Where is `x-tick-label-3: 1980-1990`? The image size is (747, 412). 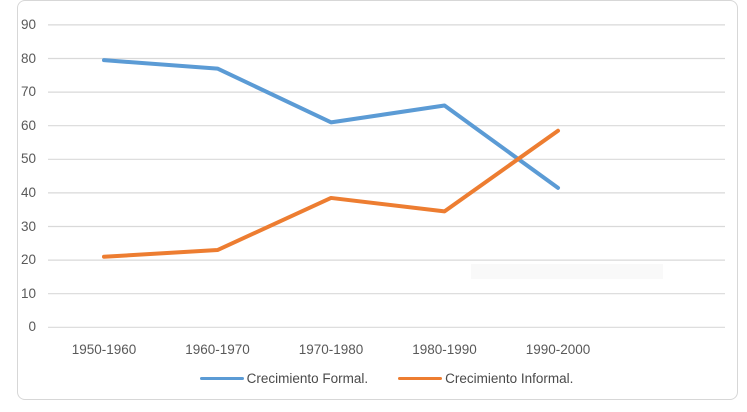 x-tick-label-3: 1980-1990 is located at coordinates (444, 349).